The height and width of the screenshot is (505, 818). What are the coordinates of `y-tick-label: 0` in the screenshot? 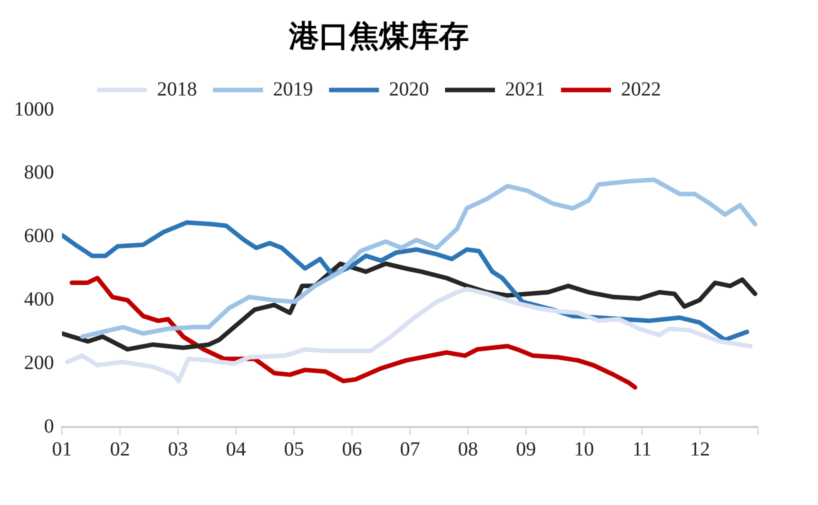 It's located at (49, 426).